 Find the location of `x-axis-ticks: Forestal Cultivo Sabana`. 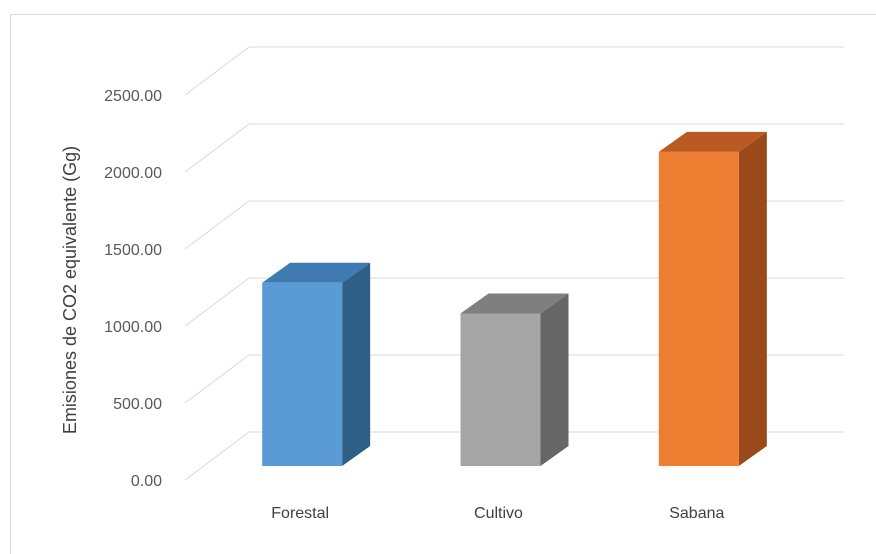

x-axis-ticks: Forestal Cultivo Sabana is located at coordinates (497, 513).